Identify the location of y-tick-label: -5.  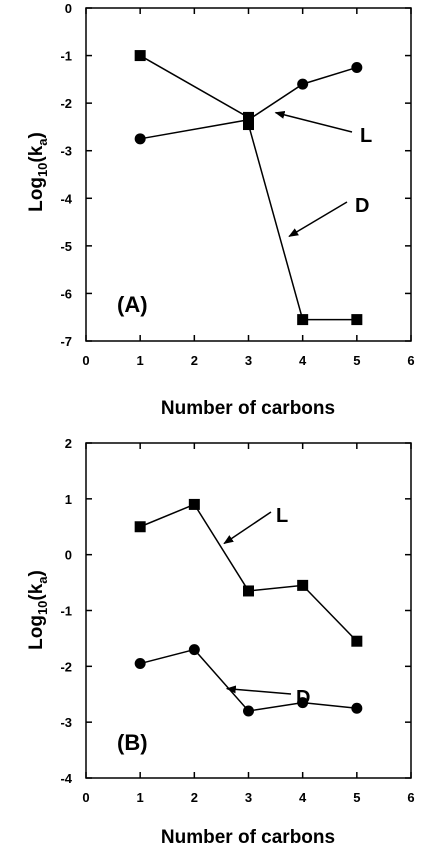
(66, 246).